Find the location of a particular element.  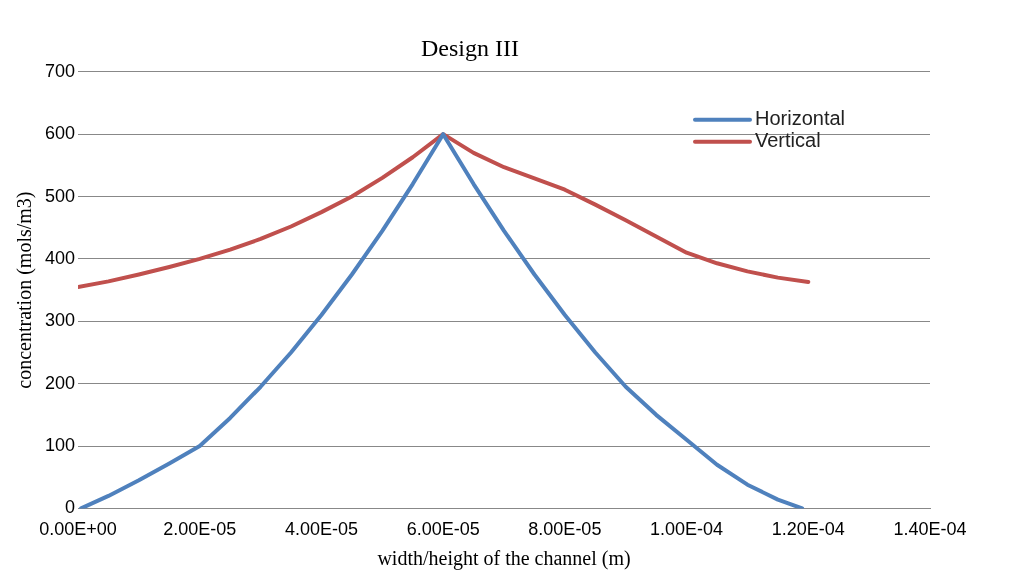

y-tick-label: 200 is located at coordinates (60, 382).